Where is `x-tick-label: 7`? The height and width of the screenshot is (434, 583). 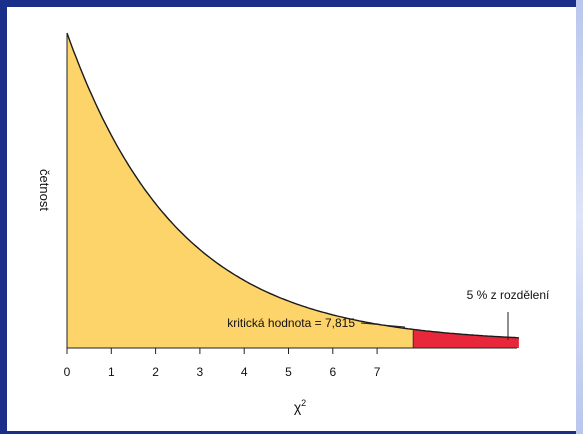
x-tick-label: 7 is located at coordinates (377, 372).